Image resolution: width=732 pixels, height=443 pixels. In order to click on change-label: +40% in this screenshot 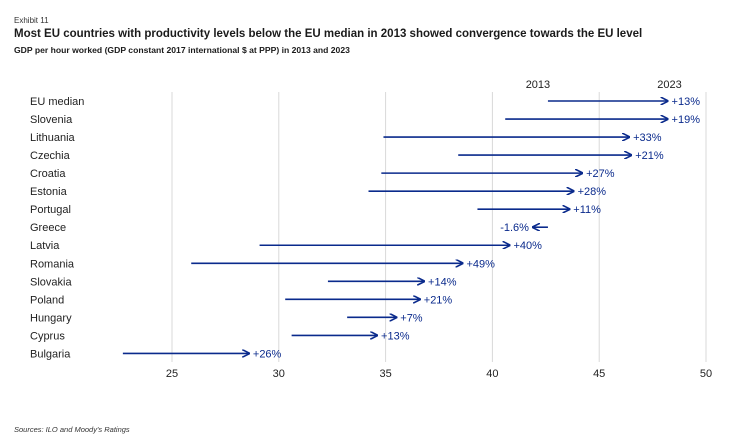, I will do `click(527, 246)`.